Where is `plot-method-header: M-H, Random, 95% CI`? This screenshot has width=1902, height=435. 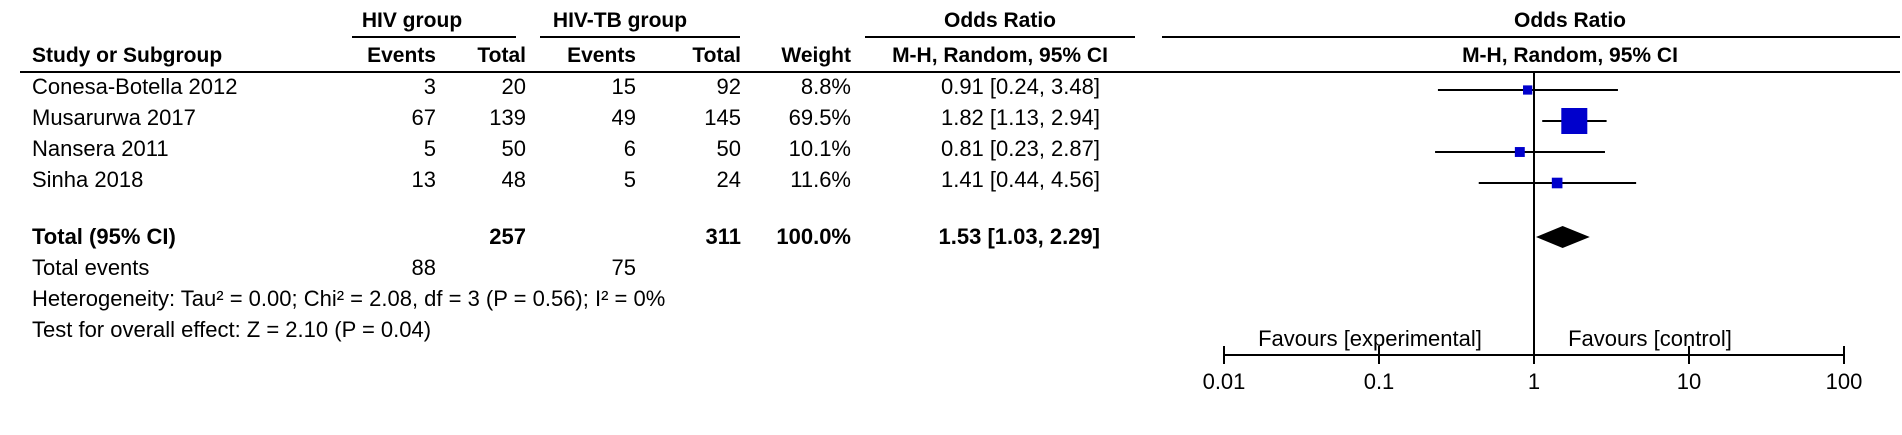 plot-method-header: M-H, Random, 95% CI is located at coordinates (1570, 55).